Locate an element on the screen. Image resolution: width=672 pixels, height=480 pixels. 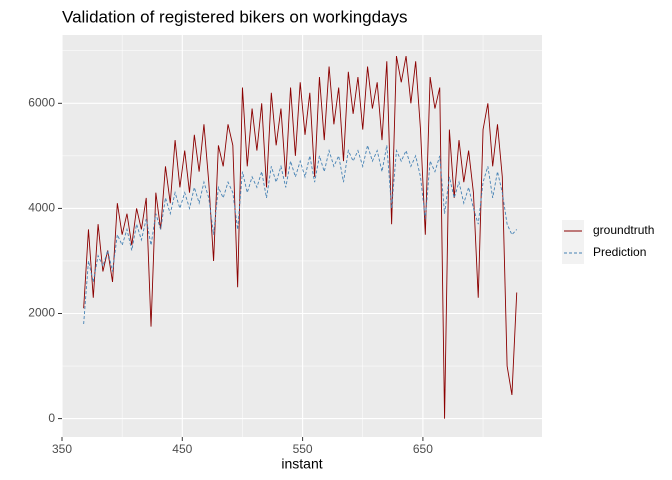
y-tick-label: 2000 is located at coordinates (41, 313).